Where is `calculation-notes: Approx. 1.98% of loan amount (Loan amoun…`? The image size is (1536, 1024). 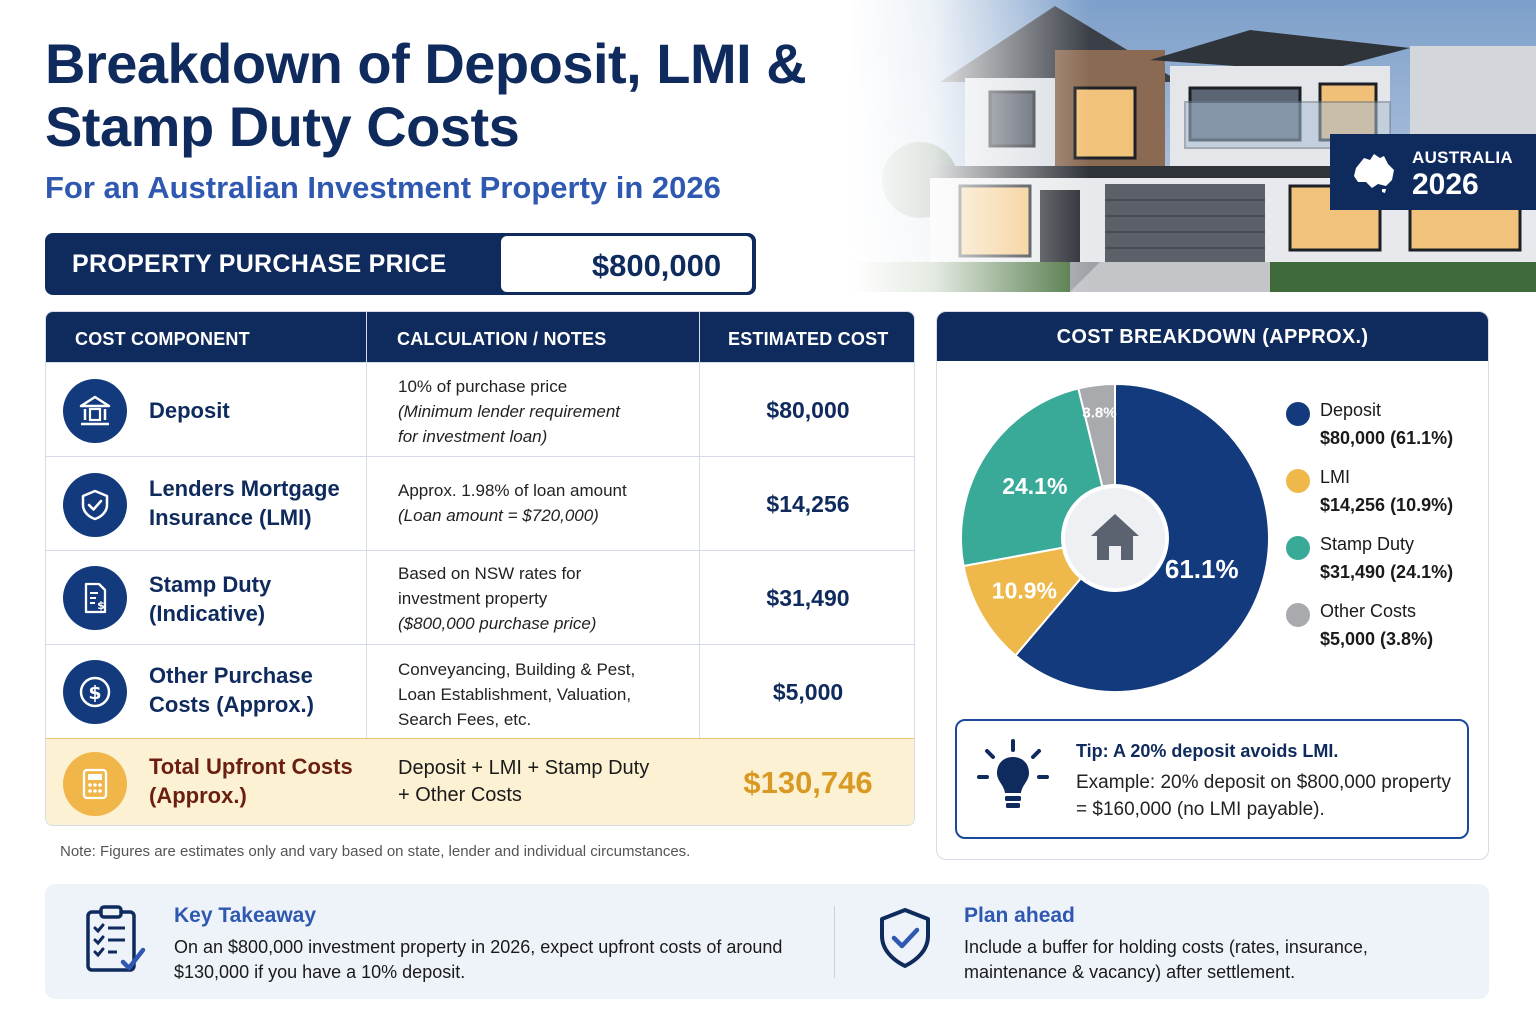
calculation-notes: Approx. 1.98% of loan amount (Loan amoun… is located at coordinates (512, 503).